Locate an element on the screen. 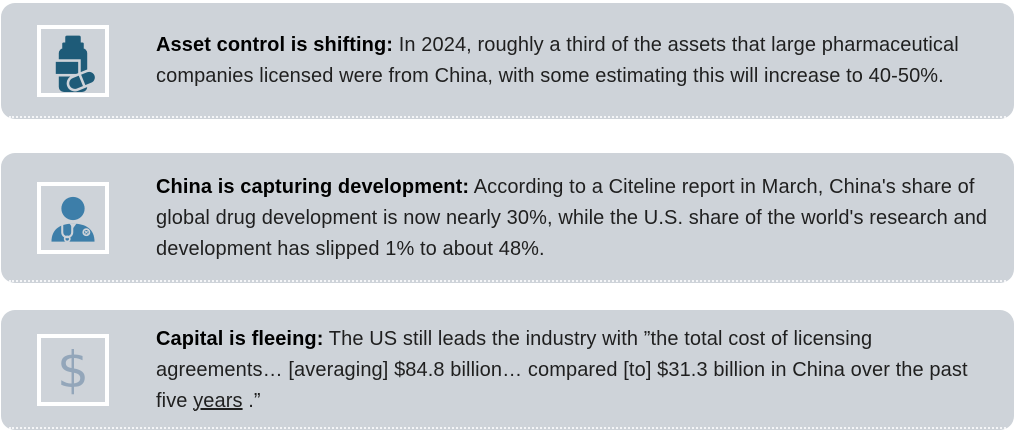  dollar-glyph: $ is located at coordinates (73, 370).